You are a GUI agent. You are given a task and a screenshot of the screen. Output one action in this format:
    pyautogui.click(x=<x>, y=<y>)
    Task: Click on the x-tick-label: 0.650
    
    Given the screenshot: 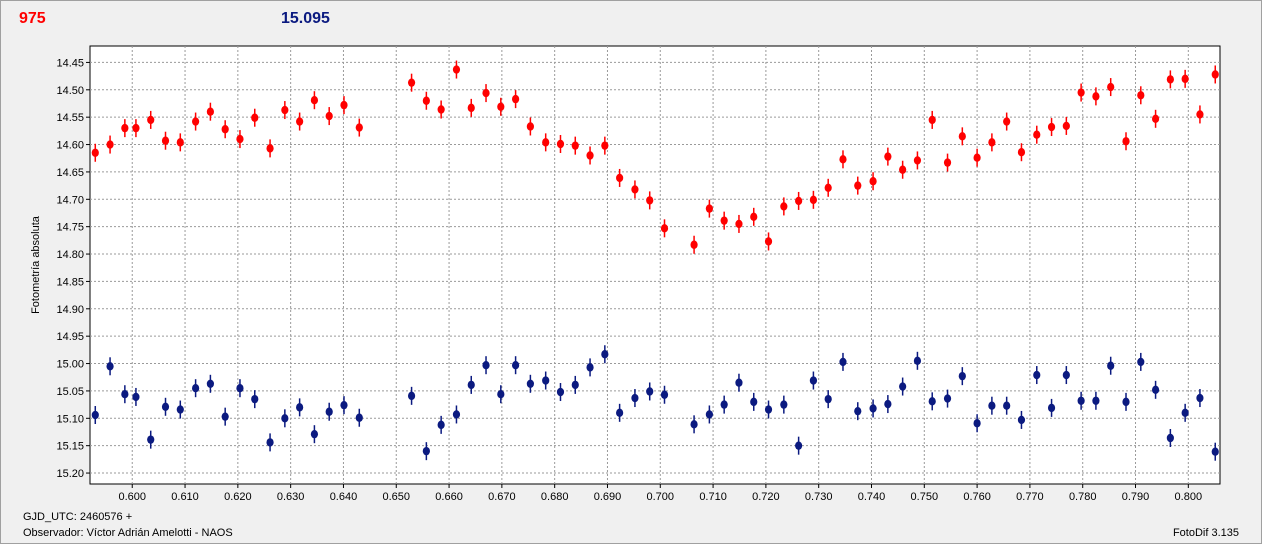 What is the action you would take?
    pyautogui.click(x=396, y=497)
    